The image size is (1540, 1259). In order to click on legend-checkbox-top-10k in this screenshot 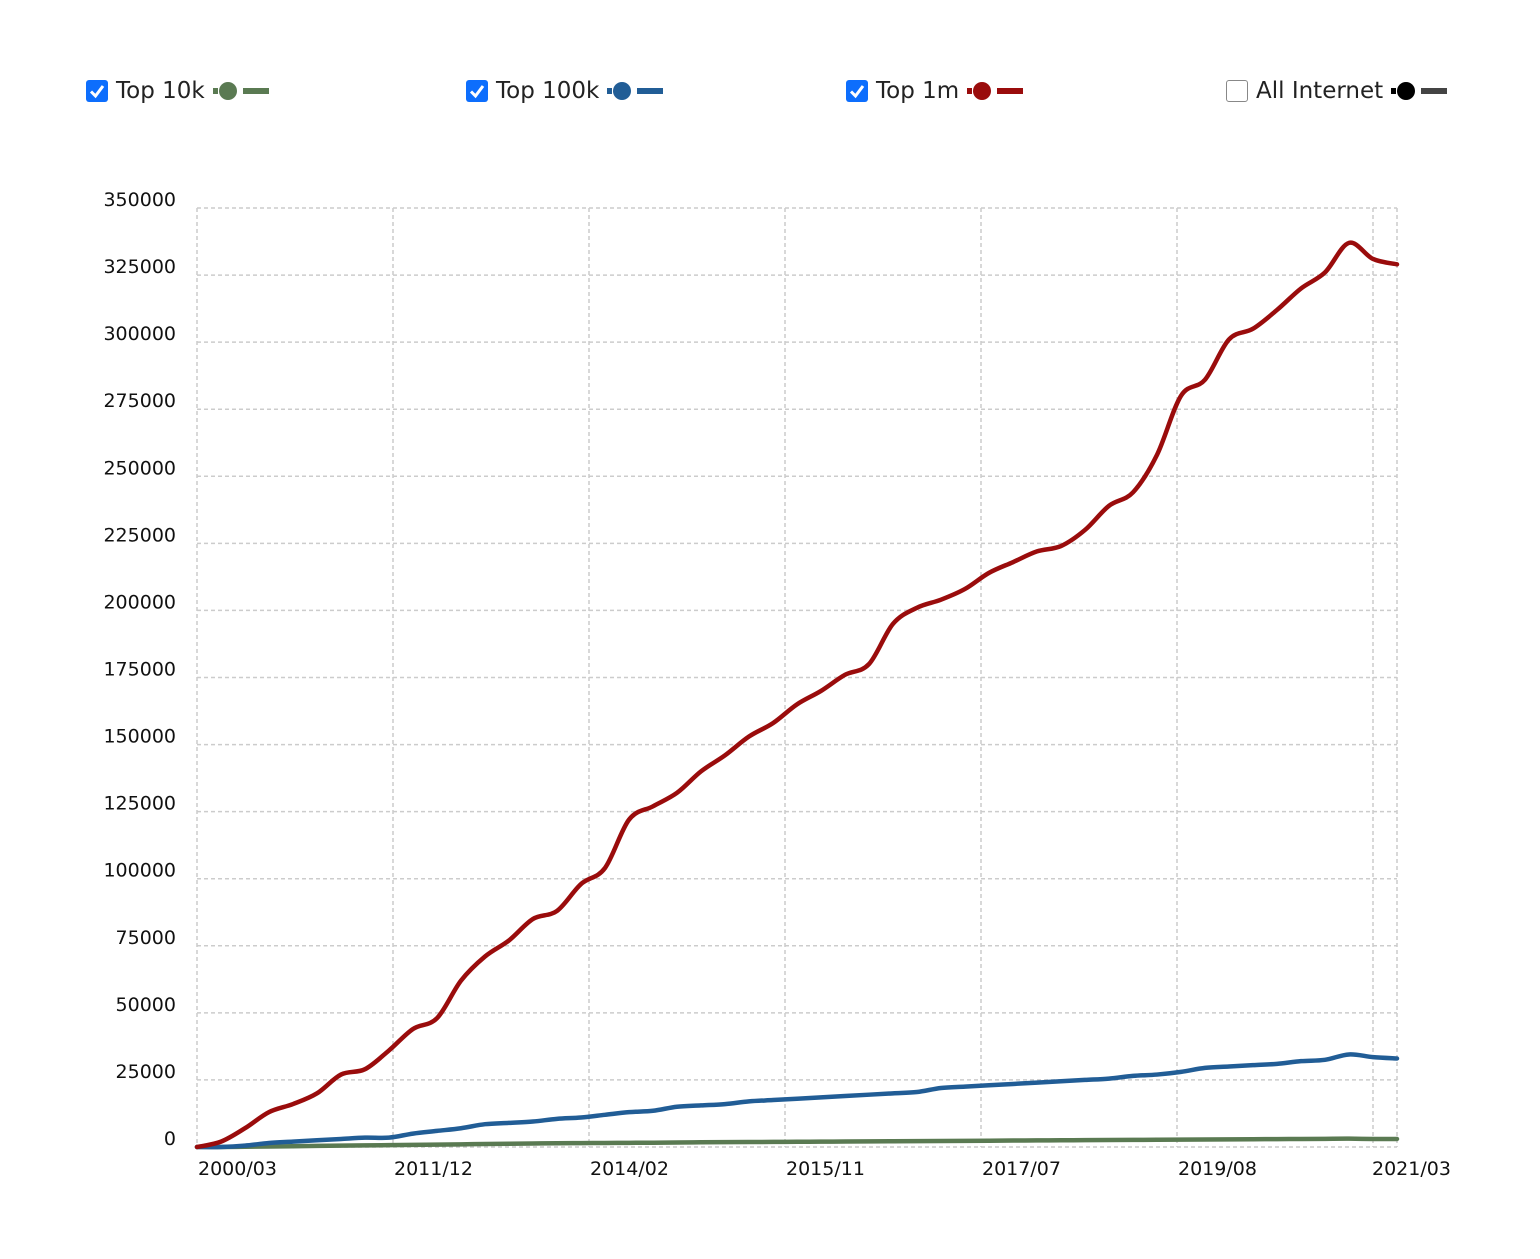, I will do `click(97, 91)`.